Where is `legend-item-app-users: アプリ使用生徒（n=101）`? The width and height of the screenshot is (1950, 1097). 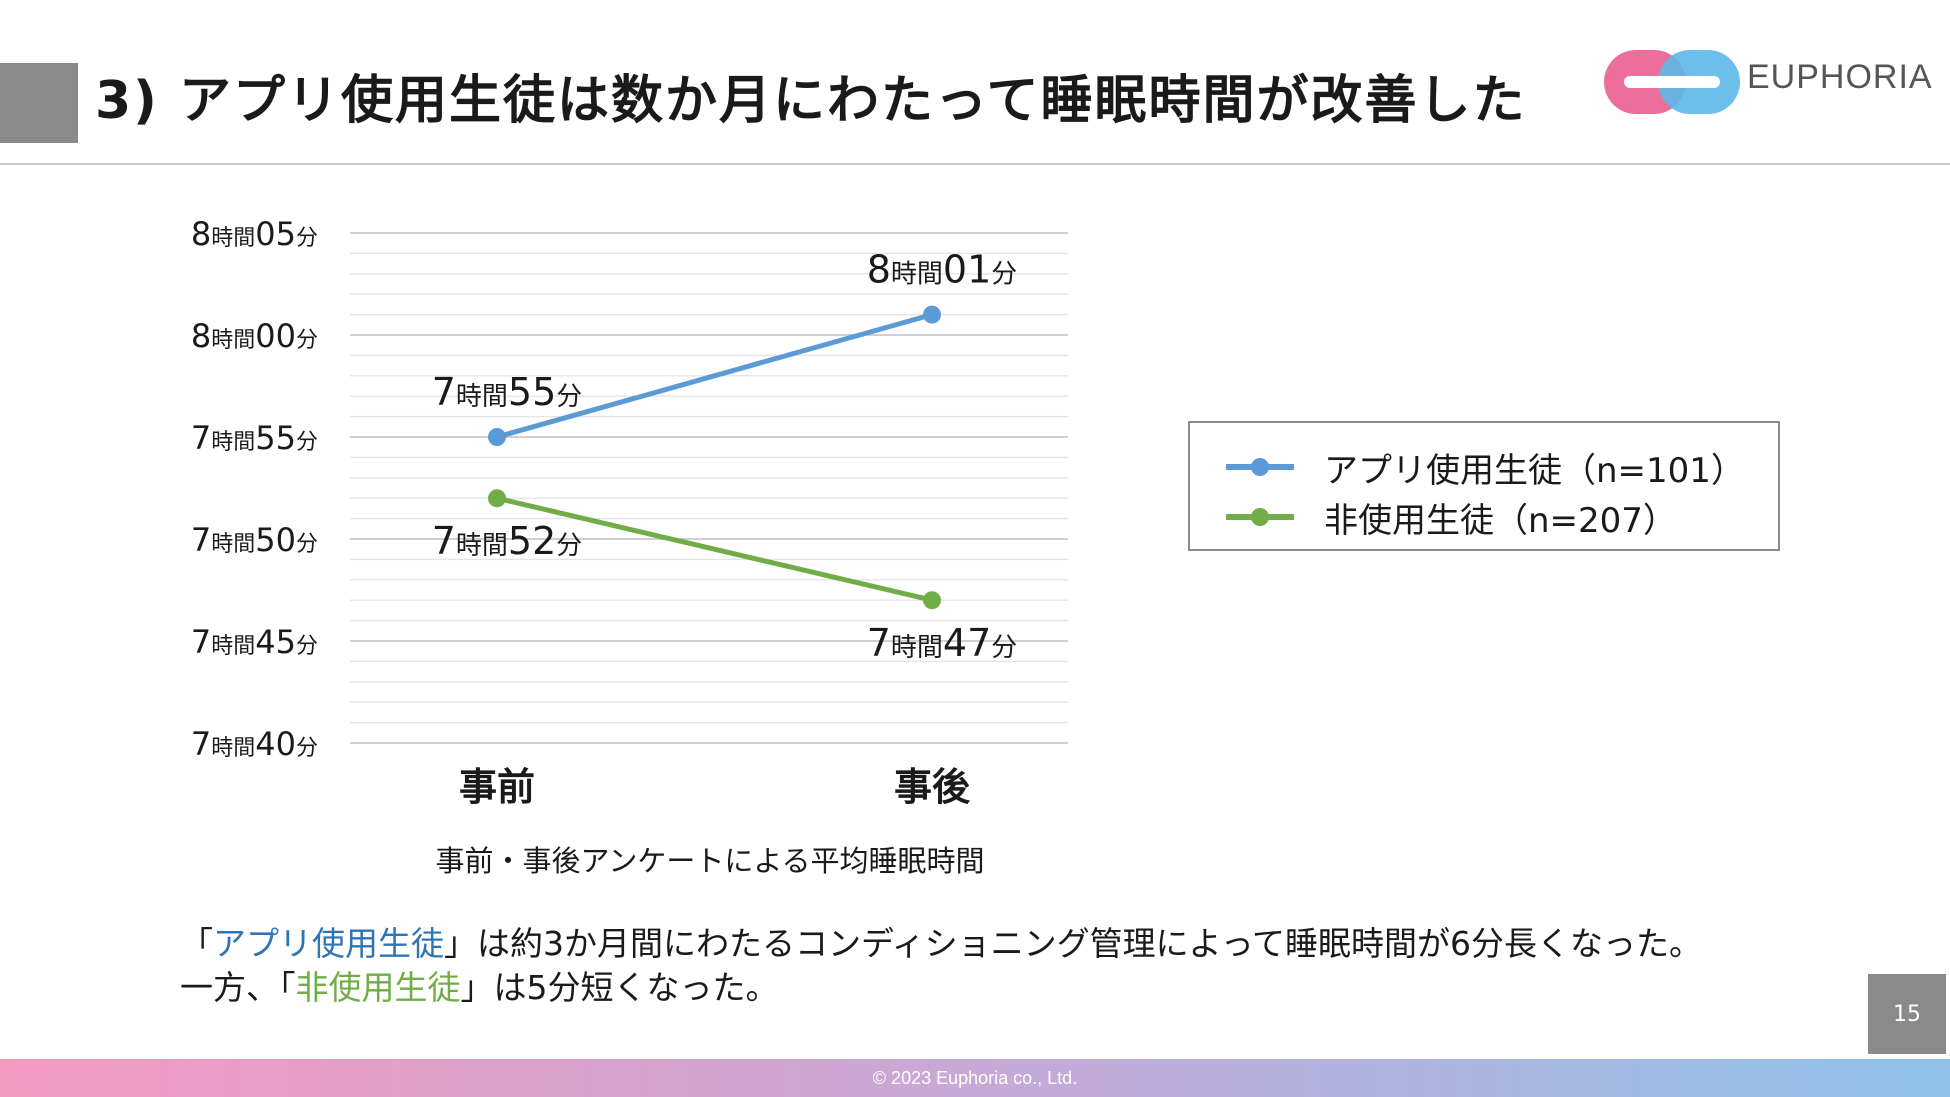
legend-item-app-users: アプリ使用生徒（n=101） is located at coordinates (1484, 469).